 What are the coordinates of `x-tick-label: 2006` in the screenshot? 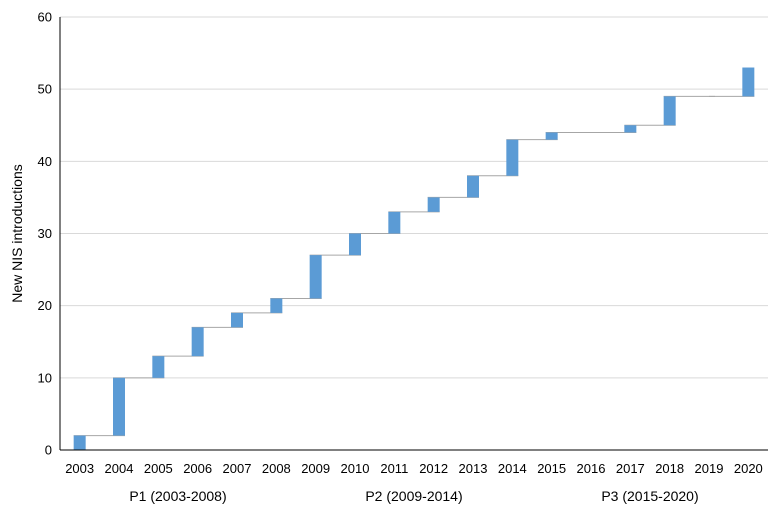 It's located at (197, 468).